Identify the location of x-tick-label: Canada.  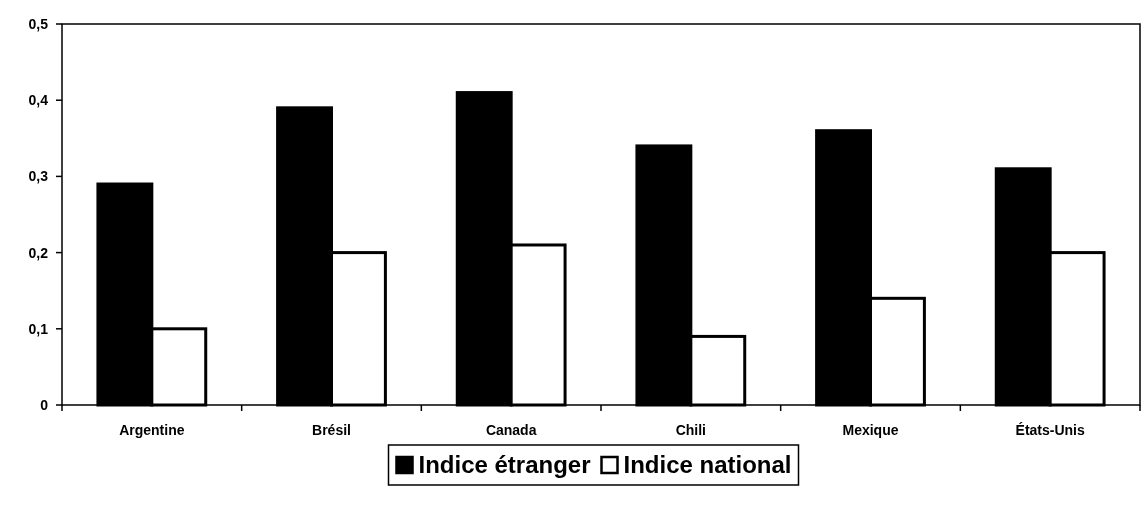
(511, 430).